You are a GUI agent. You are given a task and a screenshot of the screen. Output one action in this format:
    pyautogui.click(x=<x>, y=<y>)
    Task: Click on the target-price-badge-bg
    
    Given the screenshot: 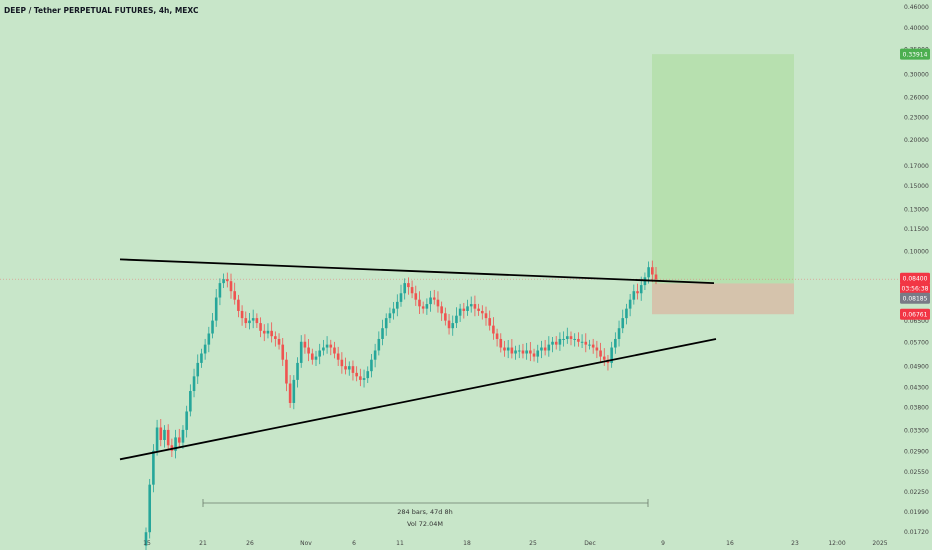 What is the action you would take?
    pyautogui.click(x=915, y=54)
    